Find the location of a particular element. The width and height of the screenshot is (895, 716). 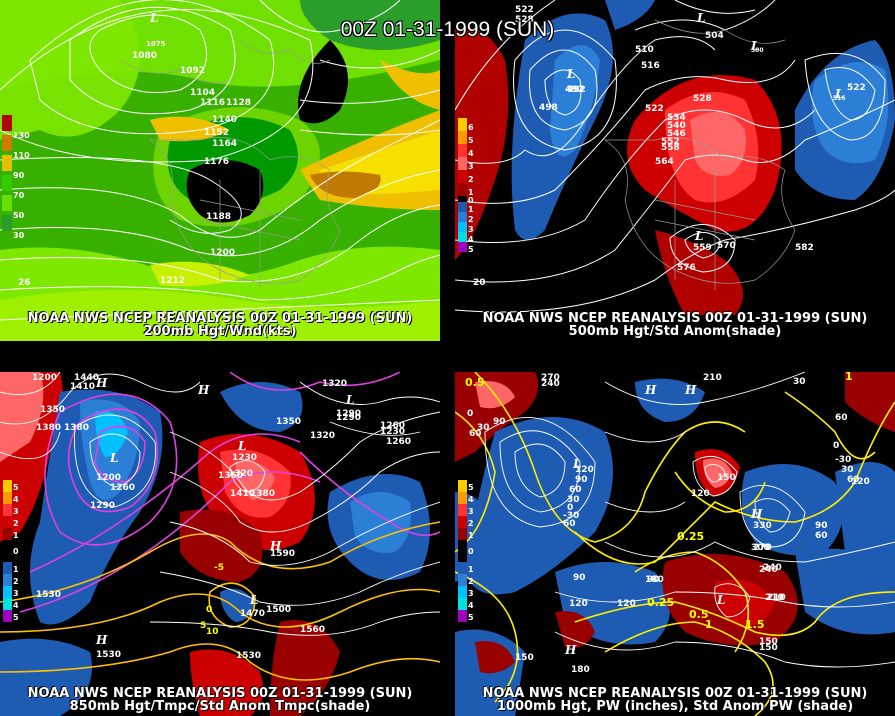

contour-label: 1440 is located at coordinates (86, 378).